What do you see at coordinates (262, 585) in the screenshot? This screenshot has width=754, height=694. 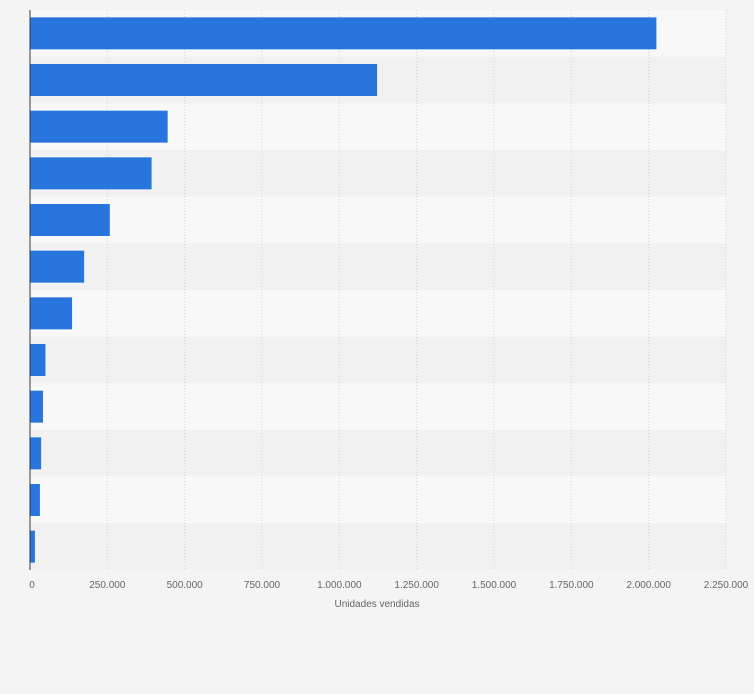 I see `x-tick-label: 750.000` at bounding box center [262, 585].